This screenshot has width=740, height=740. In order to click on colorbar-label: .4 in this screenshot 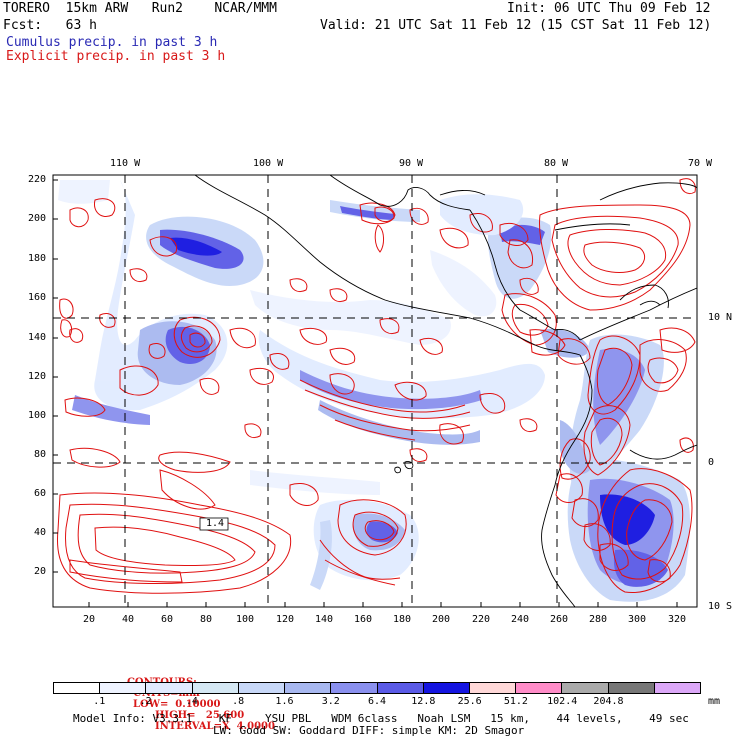, I will do `click(191, 701)`.